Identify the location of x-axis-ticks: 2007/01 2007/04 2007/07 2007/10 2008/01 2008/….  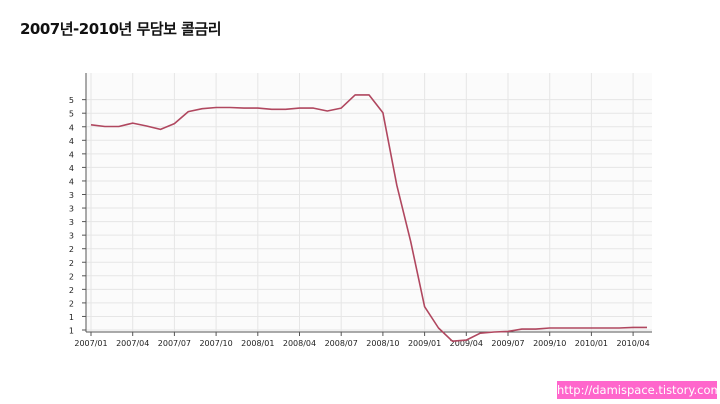
(361, 343).